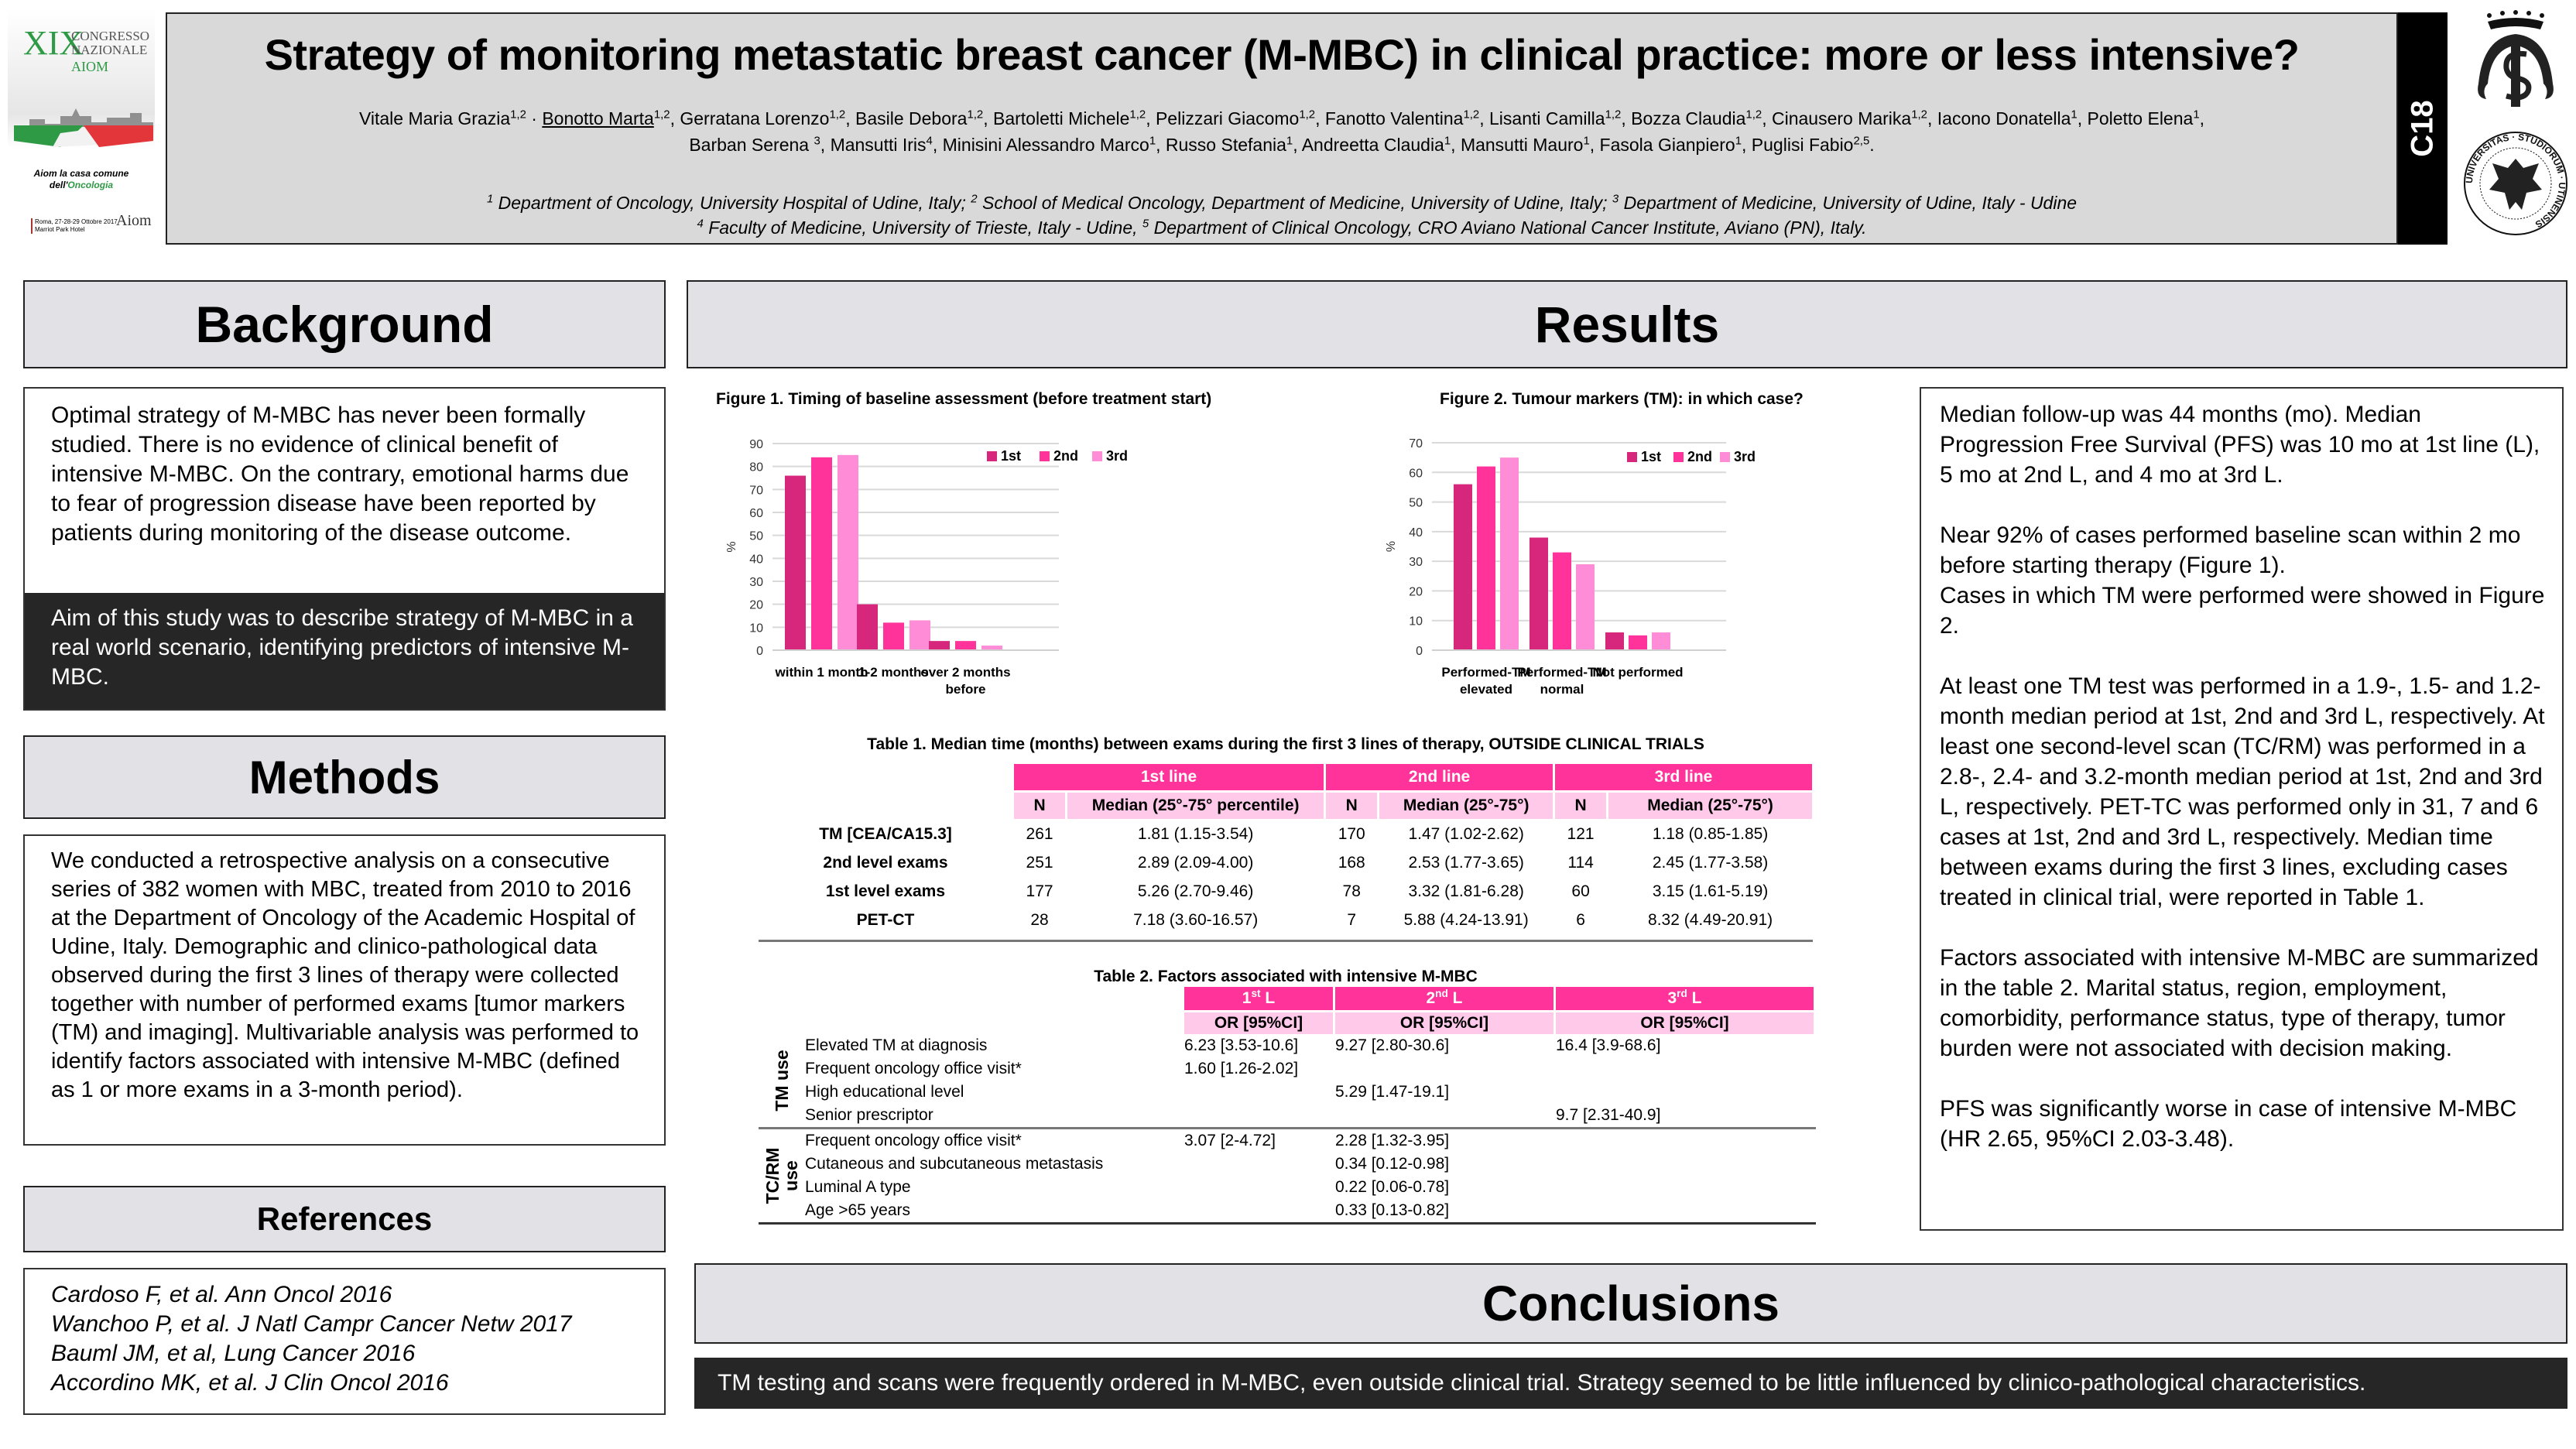 The image size is (2576, 1449). What do you see at coordinates (858, 1187) in the screenshot?
I see `table2-factor: Luminal A type` at bounding box center [858, 1187].